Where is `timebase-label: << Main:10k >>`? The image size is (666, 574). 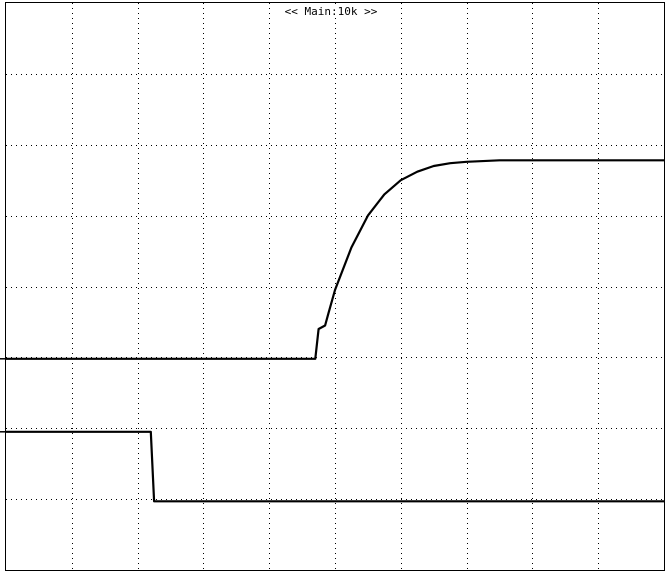 timebase-label: << Main:10k >> is located at coordinates (331, 11).